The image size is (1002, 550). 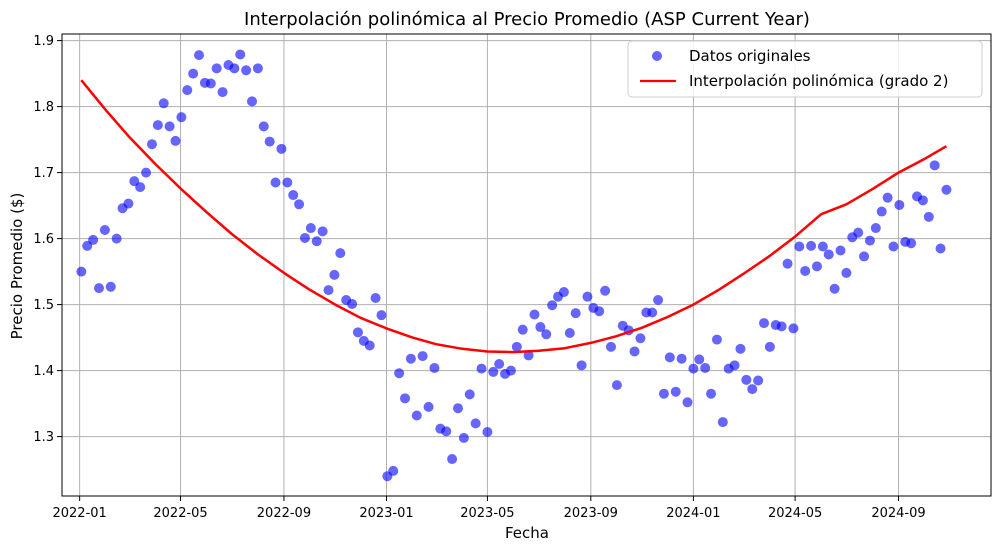 I want to click on y-tick-label: 1.3, so click(x=43, y=437).